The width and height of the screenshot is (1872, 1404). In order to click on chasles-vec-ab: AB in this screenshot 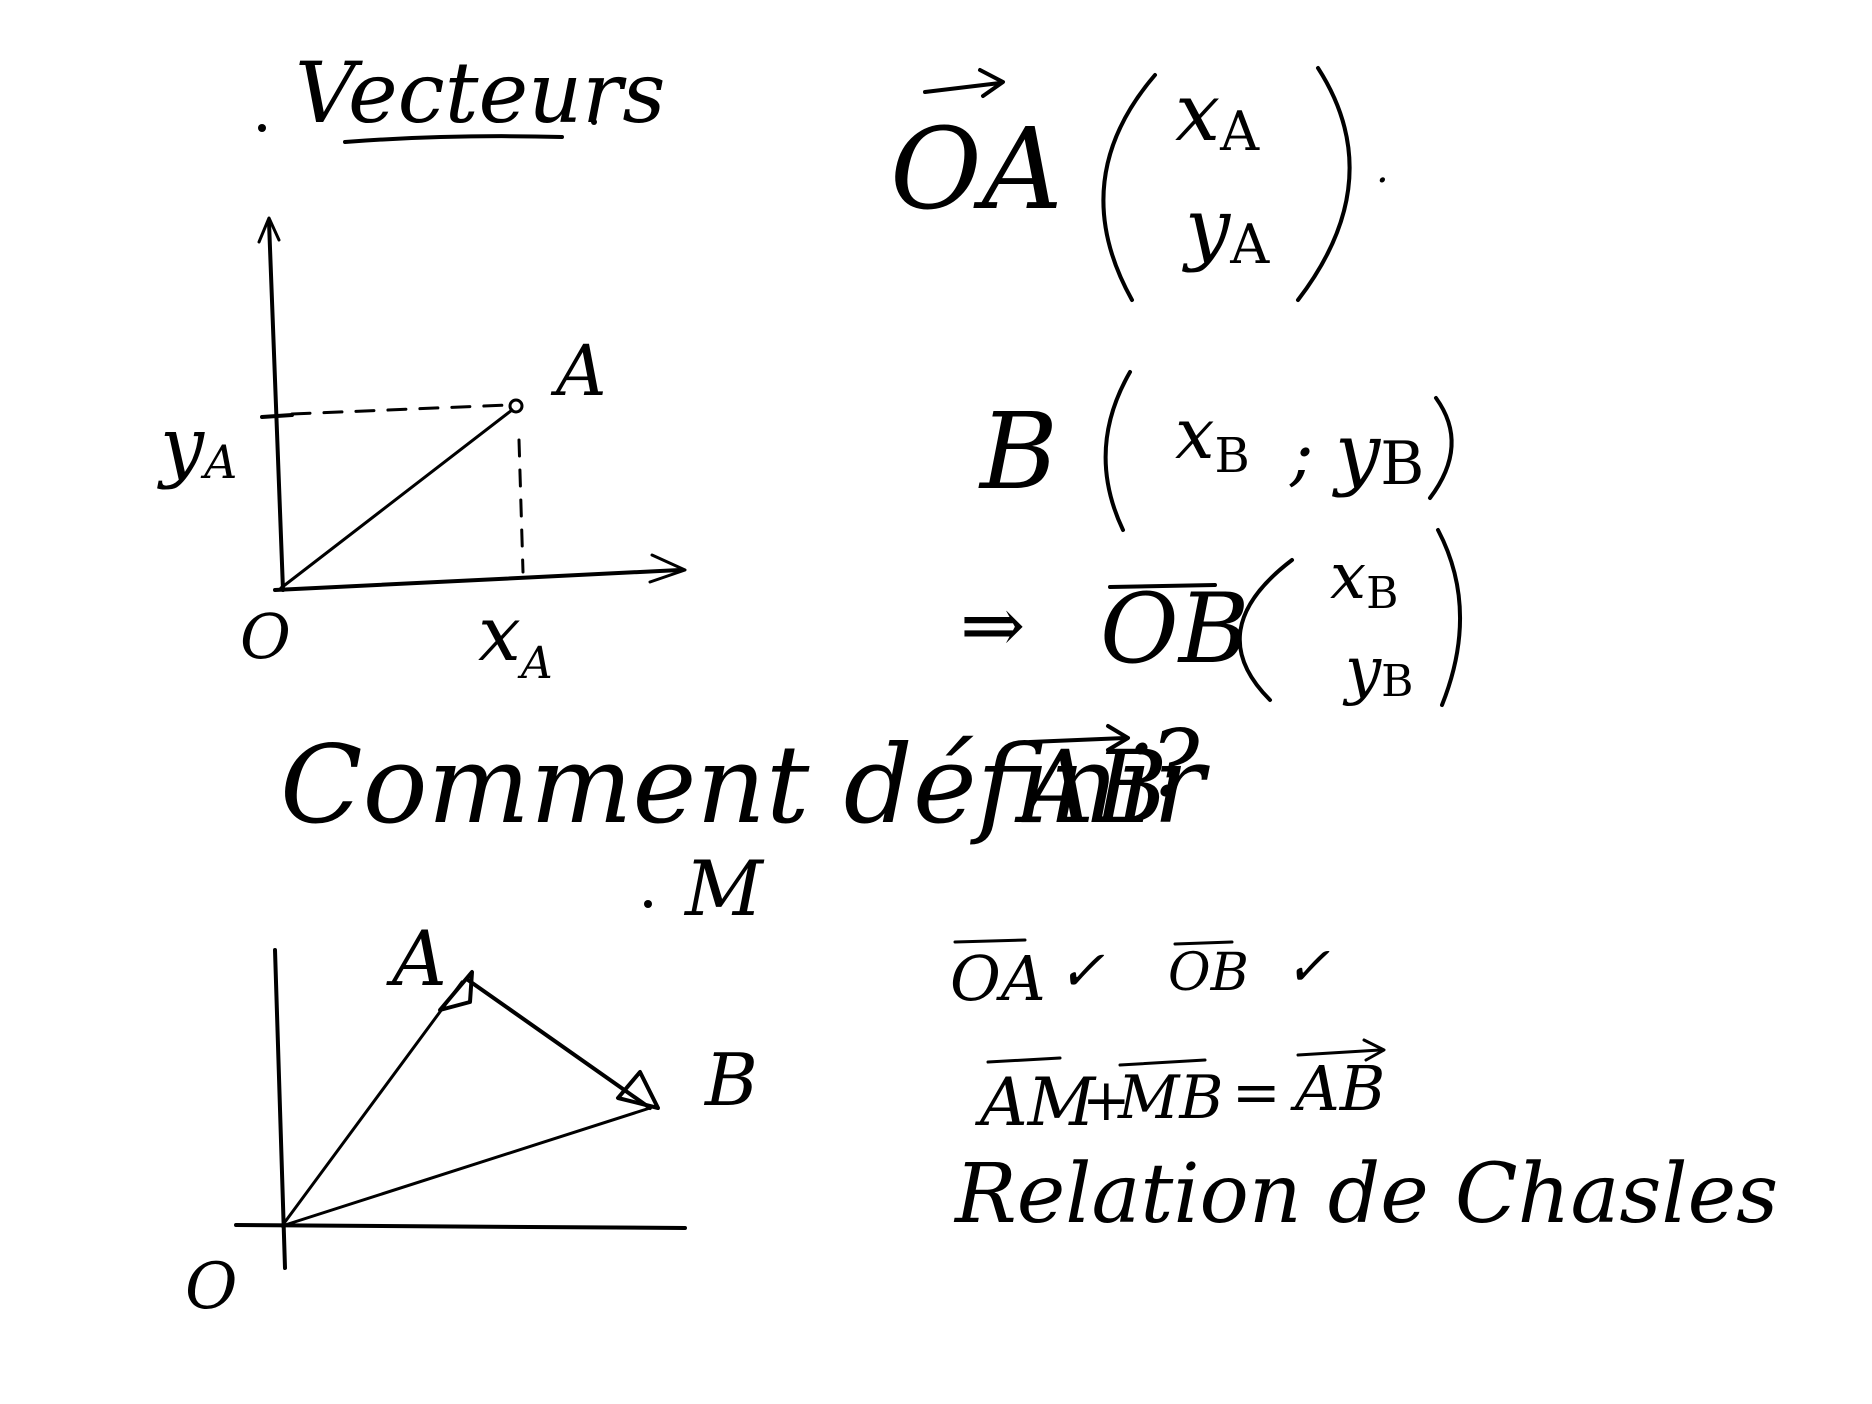, I will do `click(1337, 1088)`.